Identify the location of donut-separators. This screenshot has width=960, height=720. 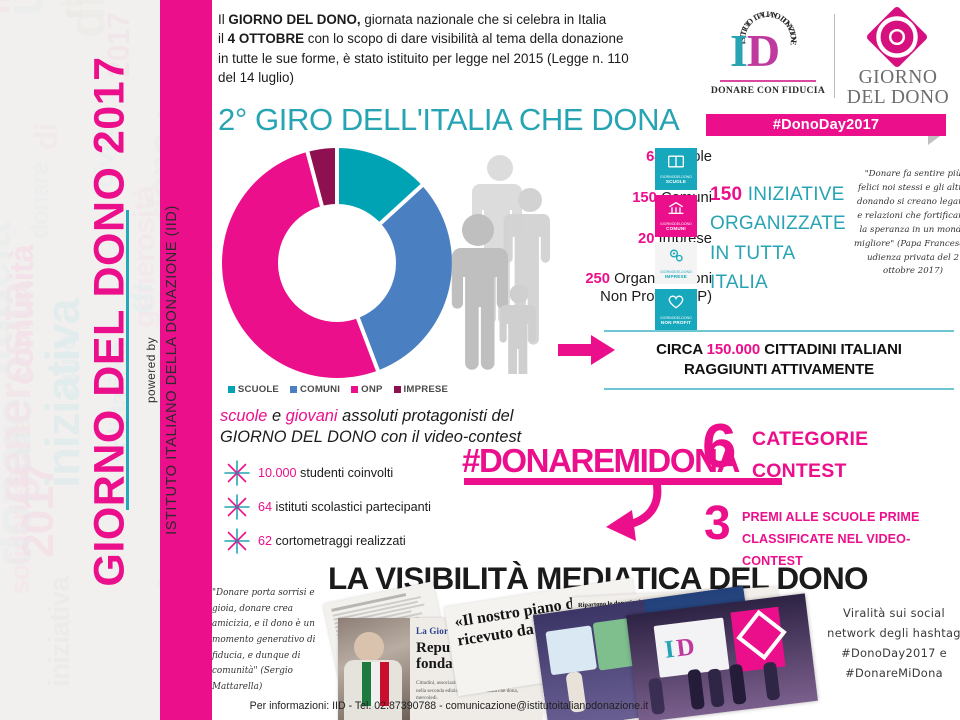
(365, 260).